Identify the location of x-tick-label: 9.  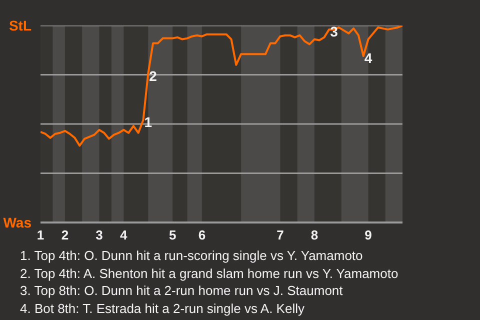
(368, 235).